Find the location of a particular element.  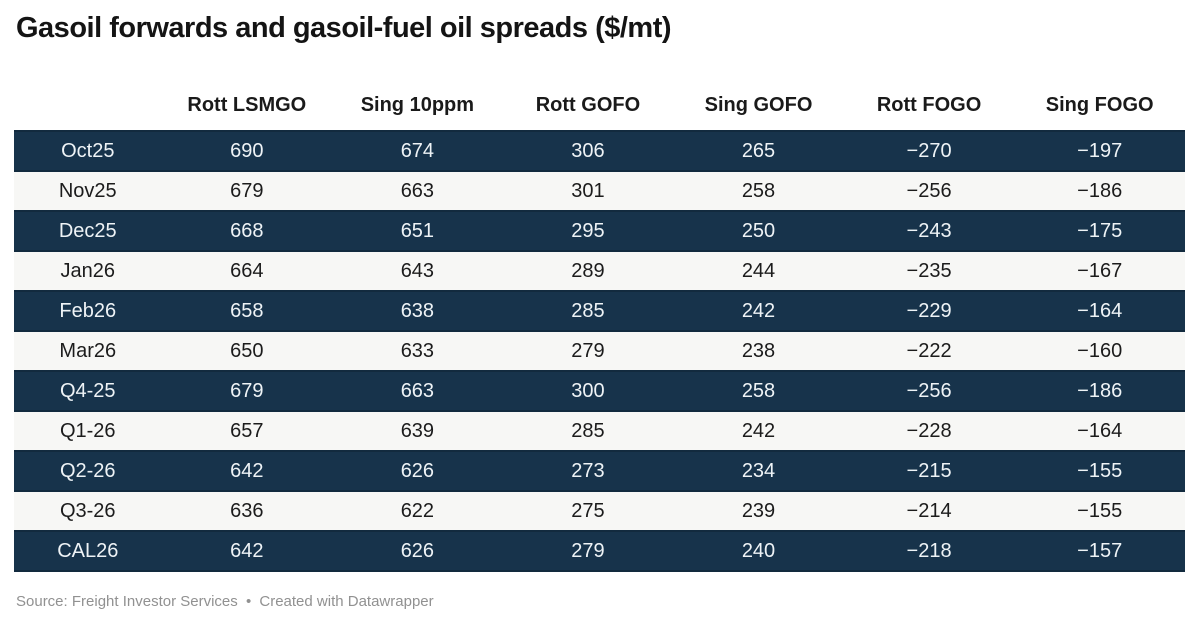

value-cell: −229 is located at coordinates (929, 311).